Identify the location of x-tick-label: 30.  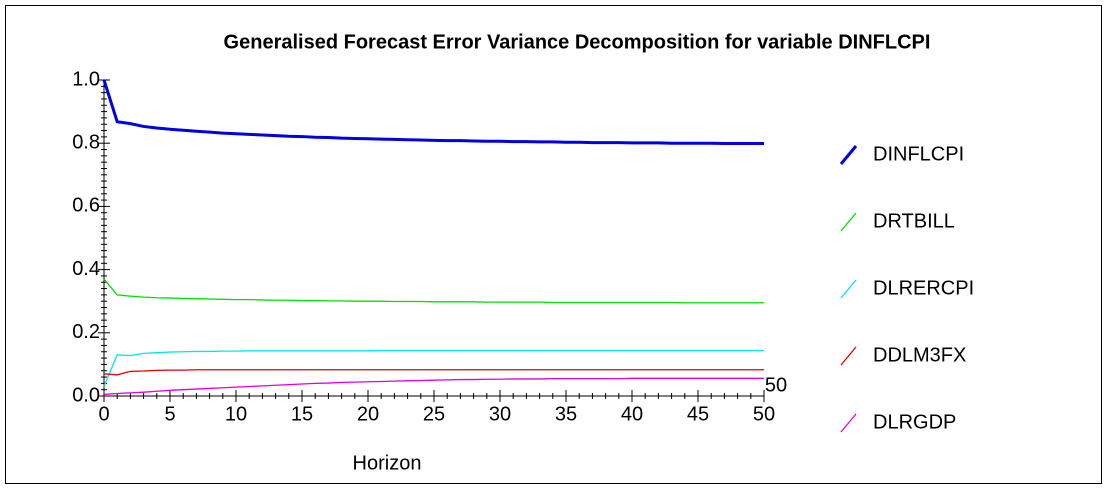
(500, 414).